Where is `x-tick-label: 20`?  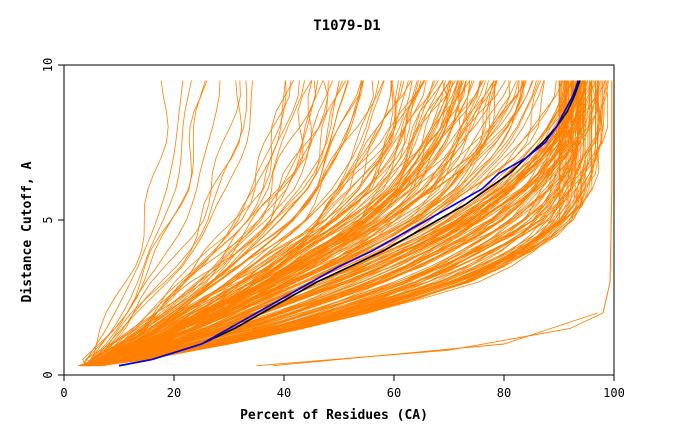
x-tick-label: 20 is located at coordinates (174, 393).